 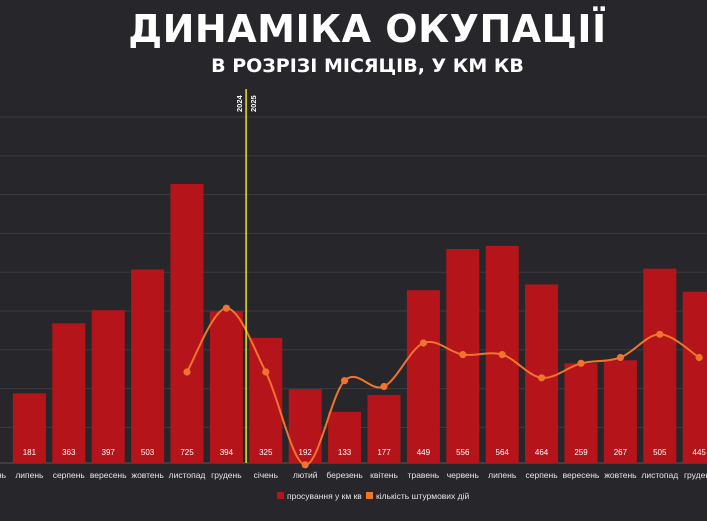 I want to click on bar-value-label: 397, so click(x=109, y=452).